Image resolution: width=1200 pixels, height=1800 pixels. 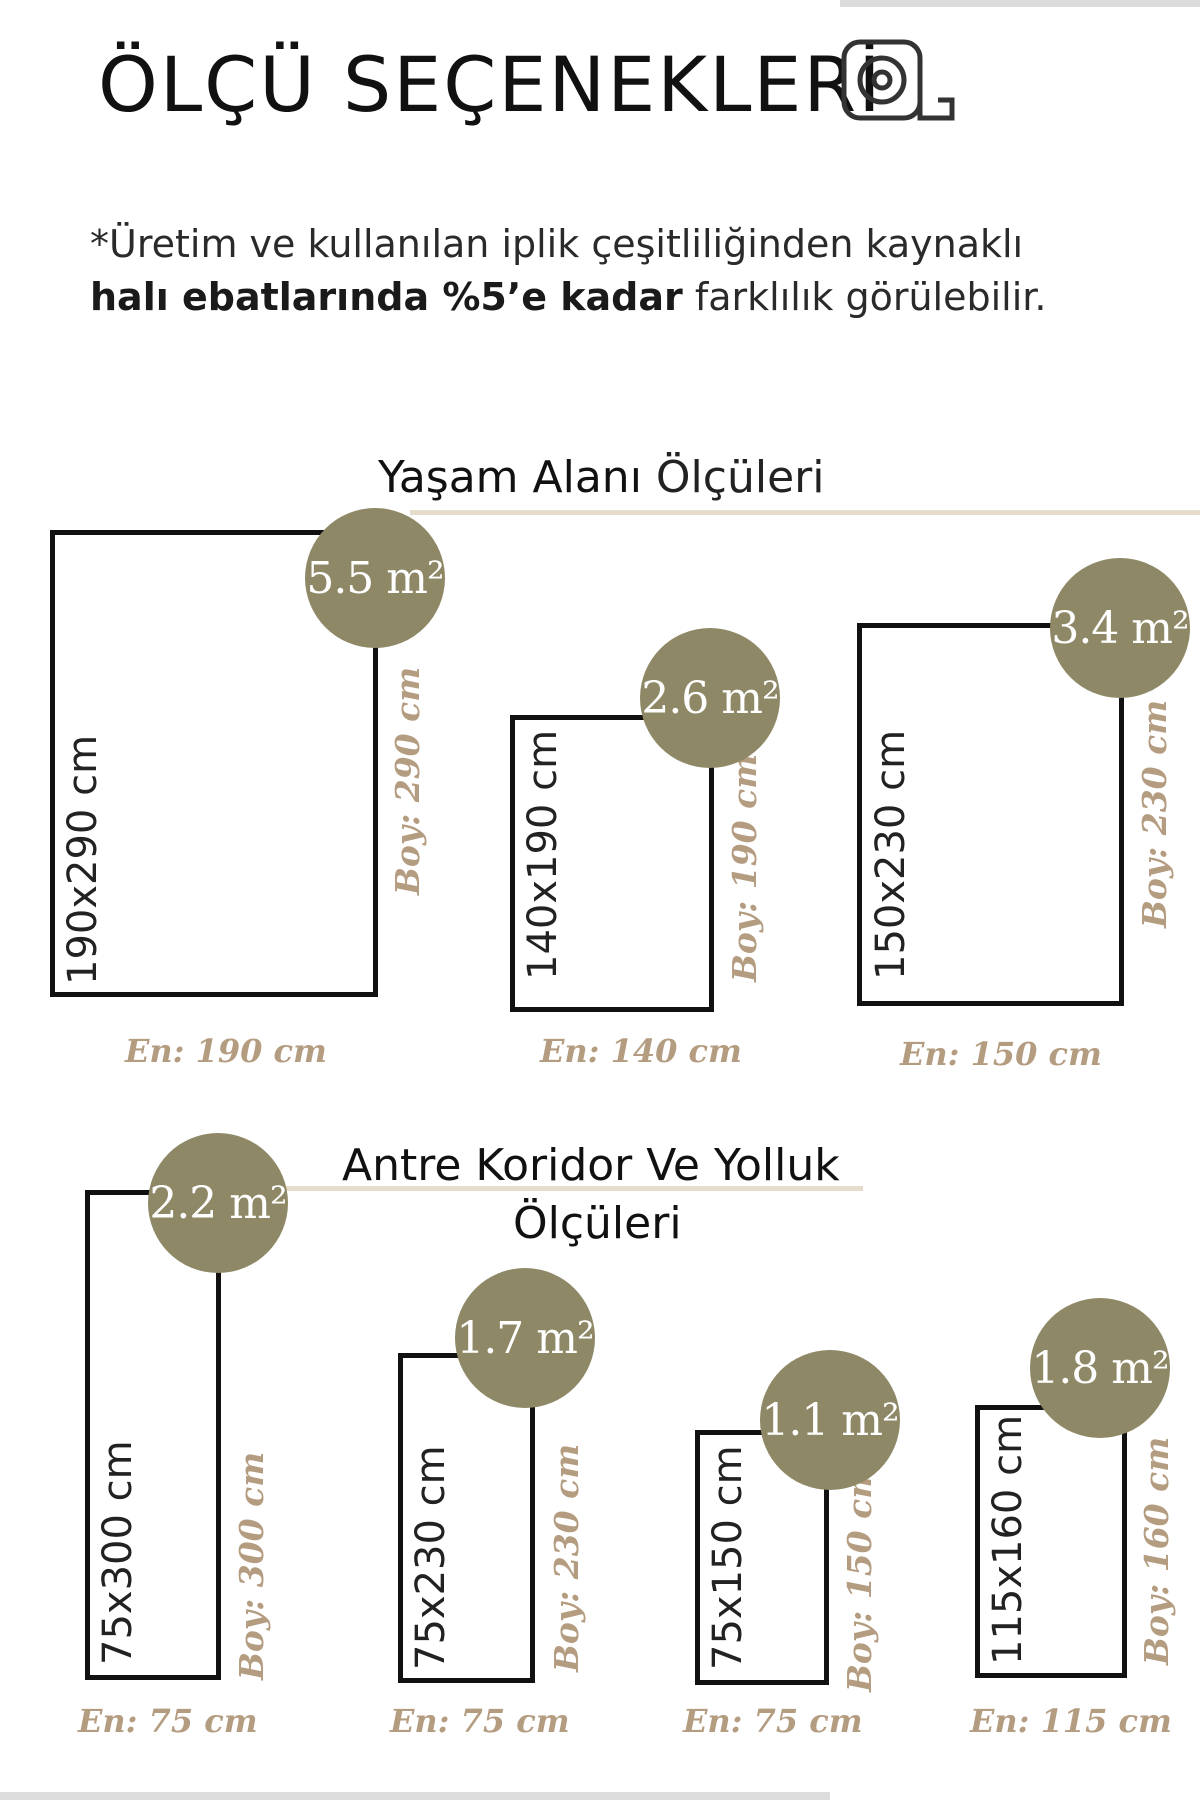 I want to click on rug-size-label: 150x230 cm, so click(x=891, y=854).